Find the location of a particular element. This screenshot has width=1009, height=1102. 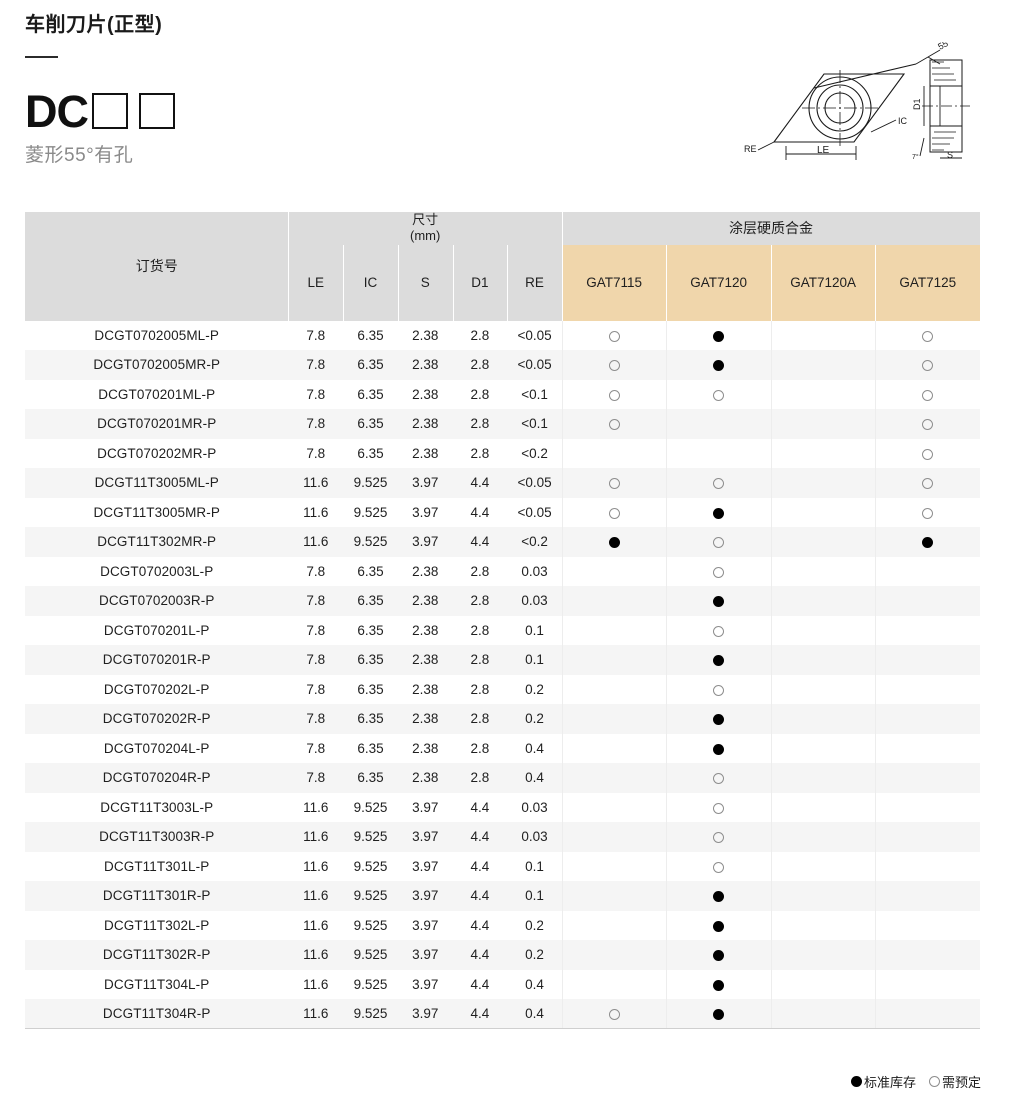

dimensions-unit: (mm) is located at coordinates (425, 236).